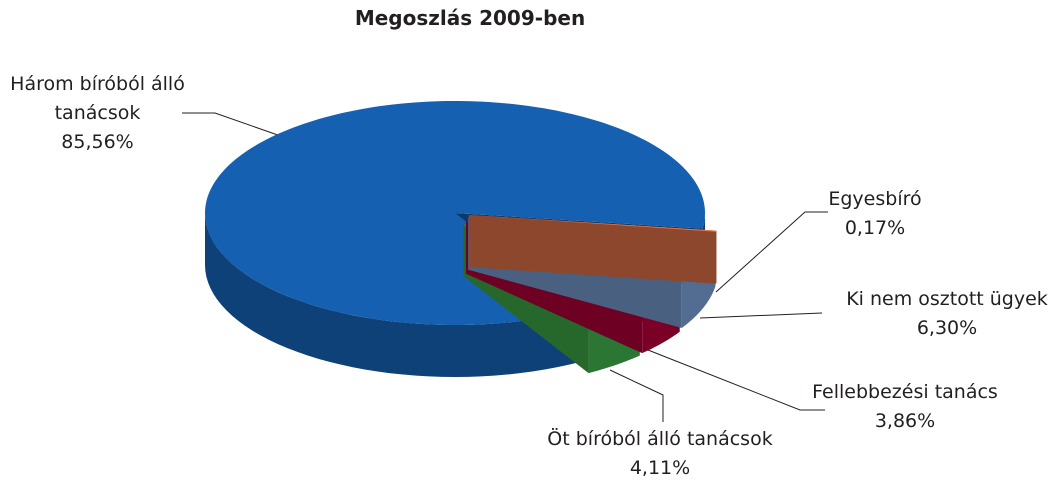 The image size is (1064, 483). I want to click on category-label: Ki nem osztott ügyek, so click(947, 299).